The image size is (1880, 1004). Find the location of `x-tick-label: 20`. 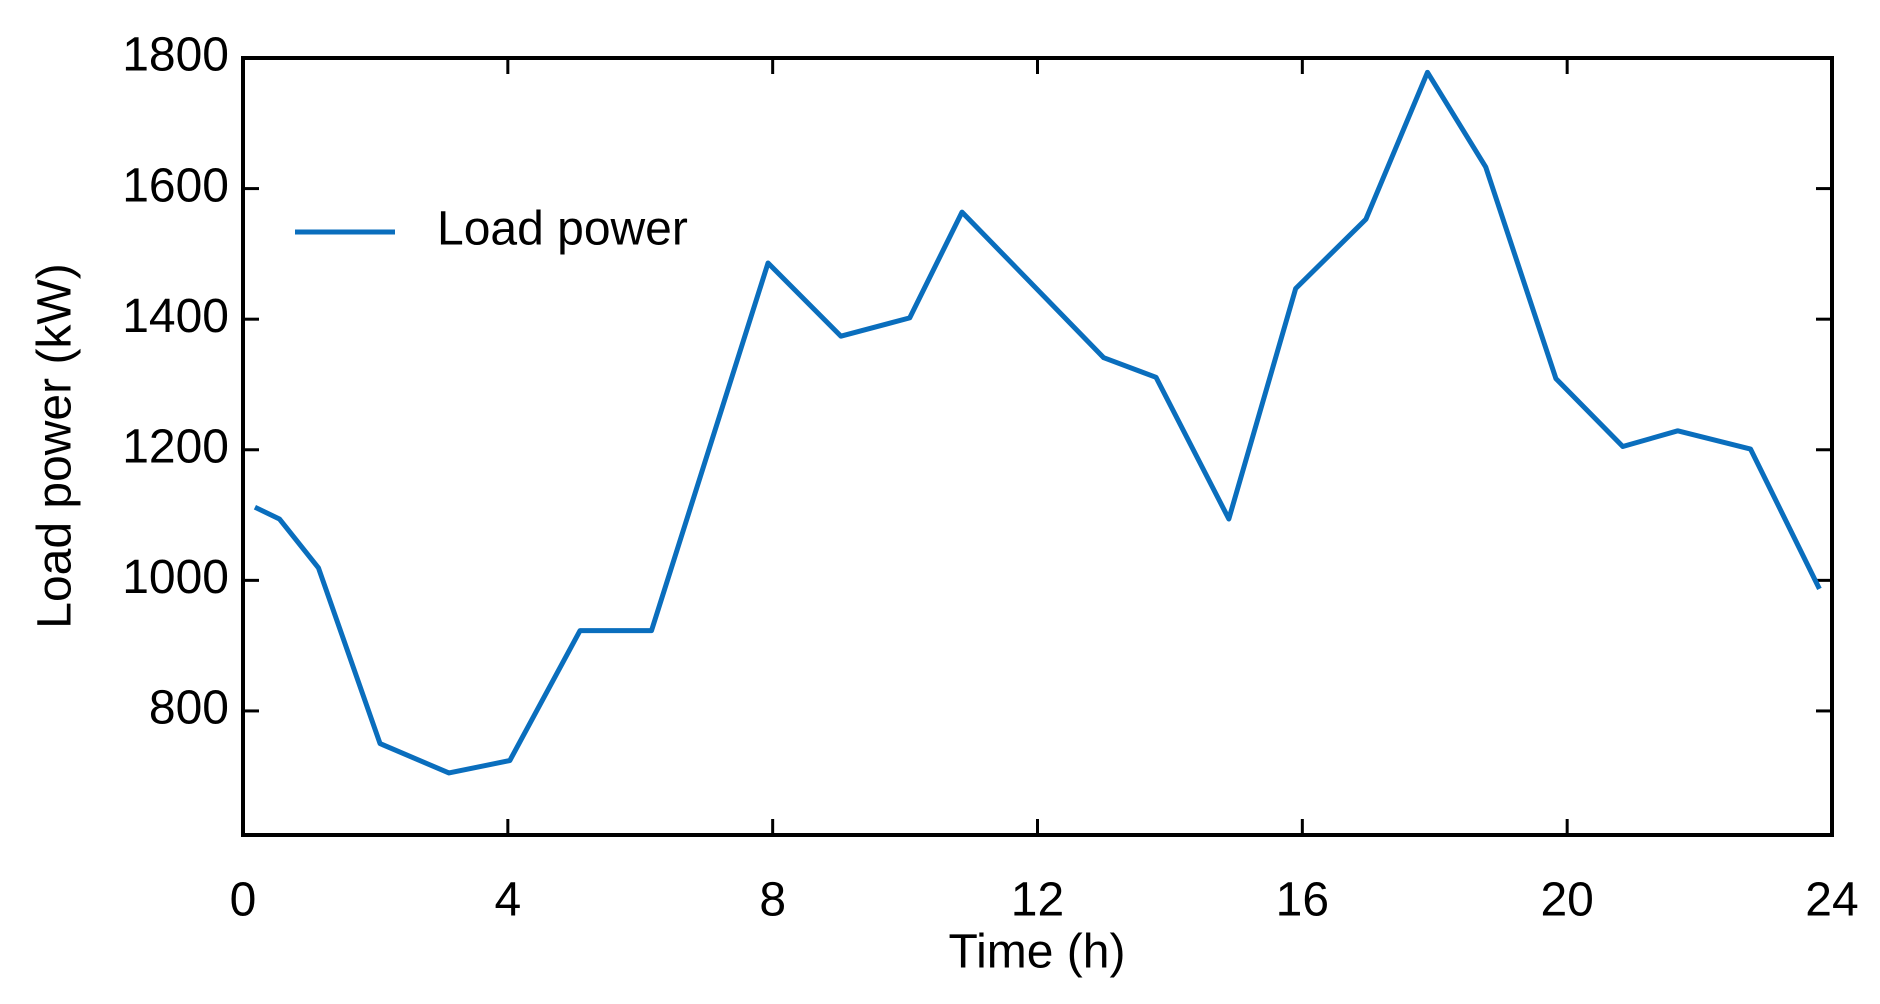

x-tick-label: 20 is located at coordinates (1566, 900).